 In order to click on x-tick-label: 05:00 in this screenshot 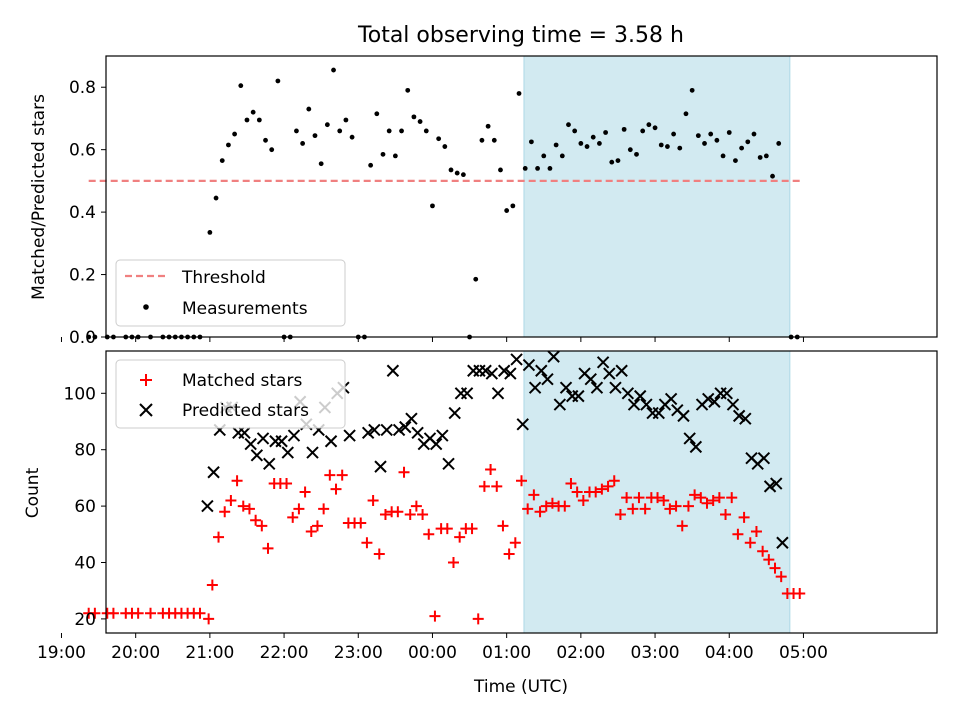, I will do `click(803, 653)`.